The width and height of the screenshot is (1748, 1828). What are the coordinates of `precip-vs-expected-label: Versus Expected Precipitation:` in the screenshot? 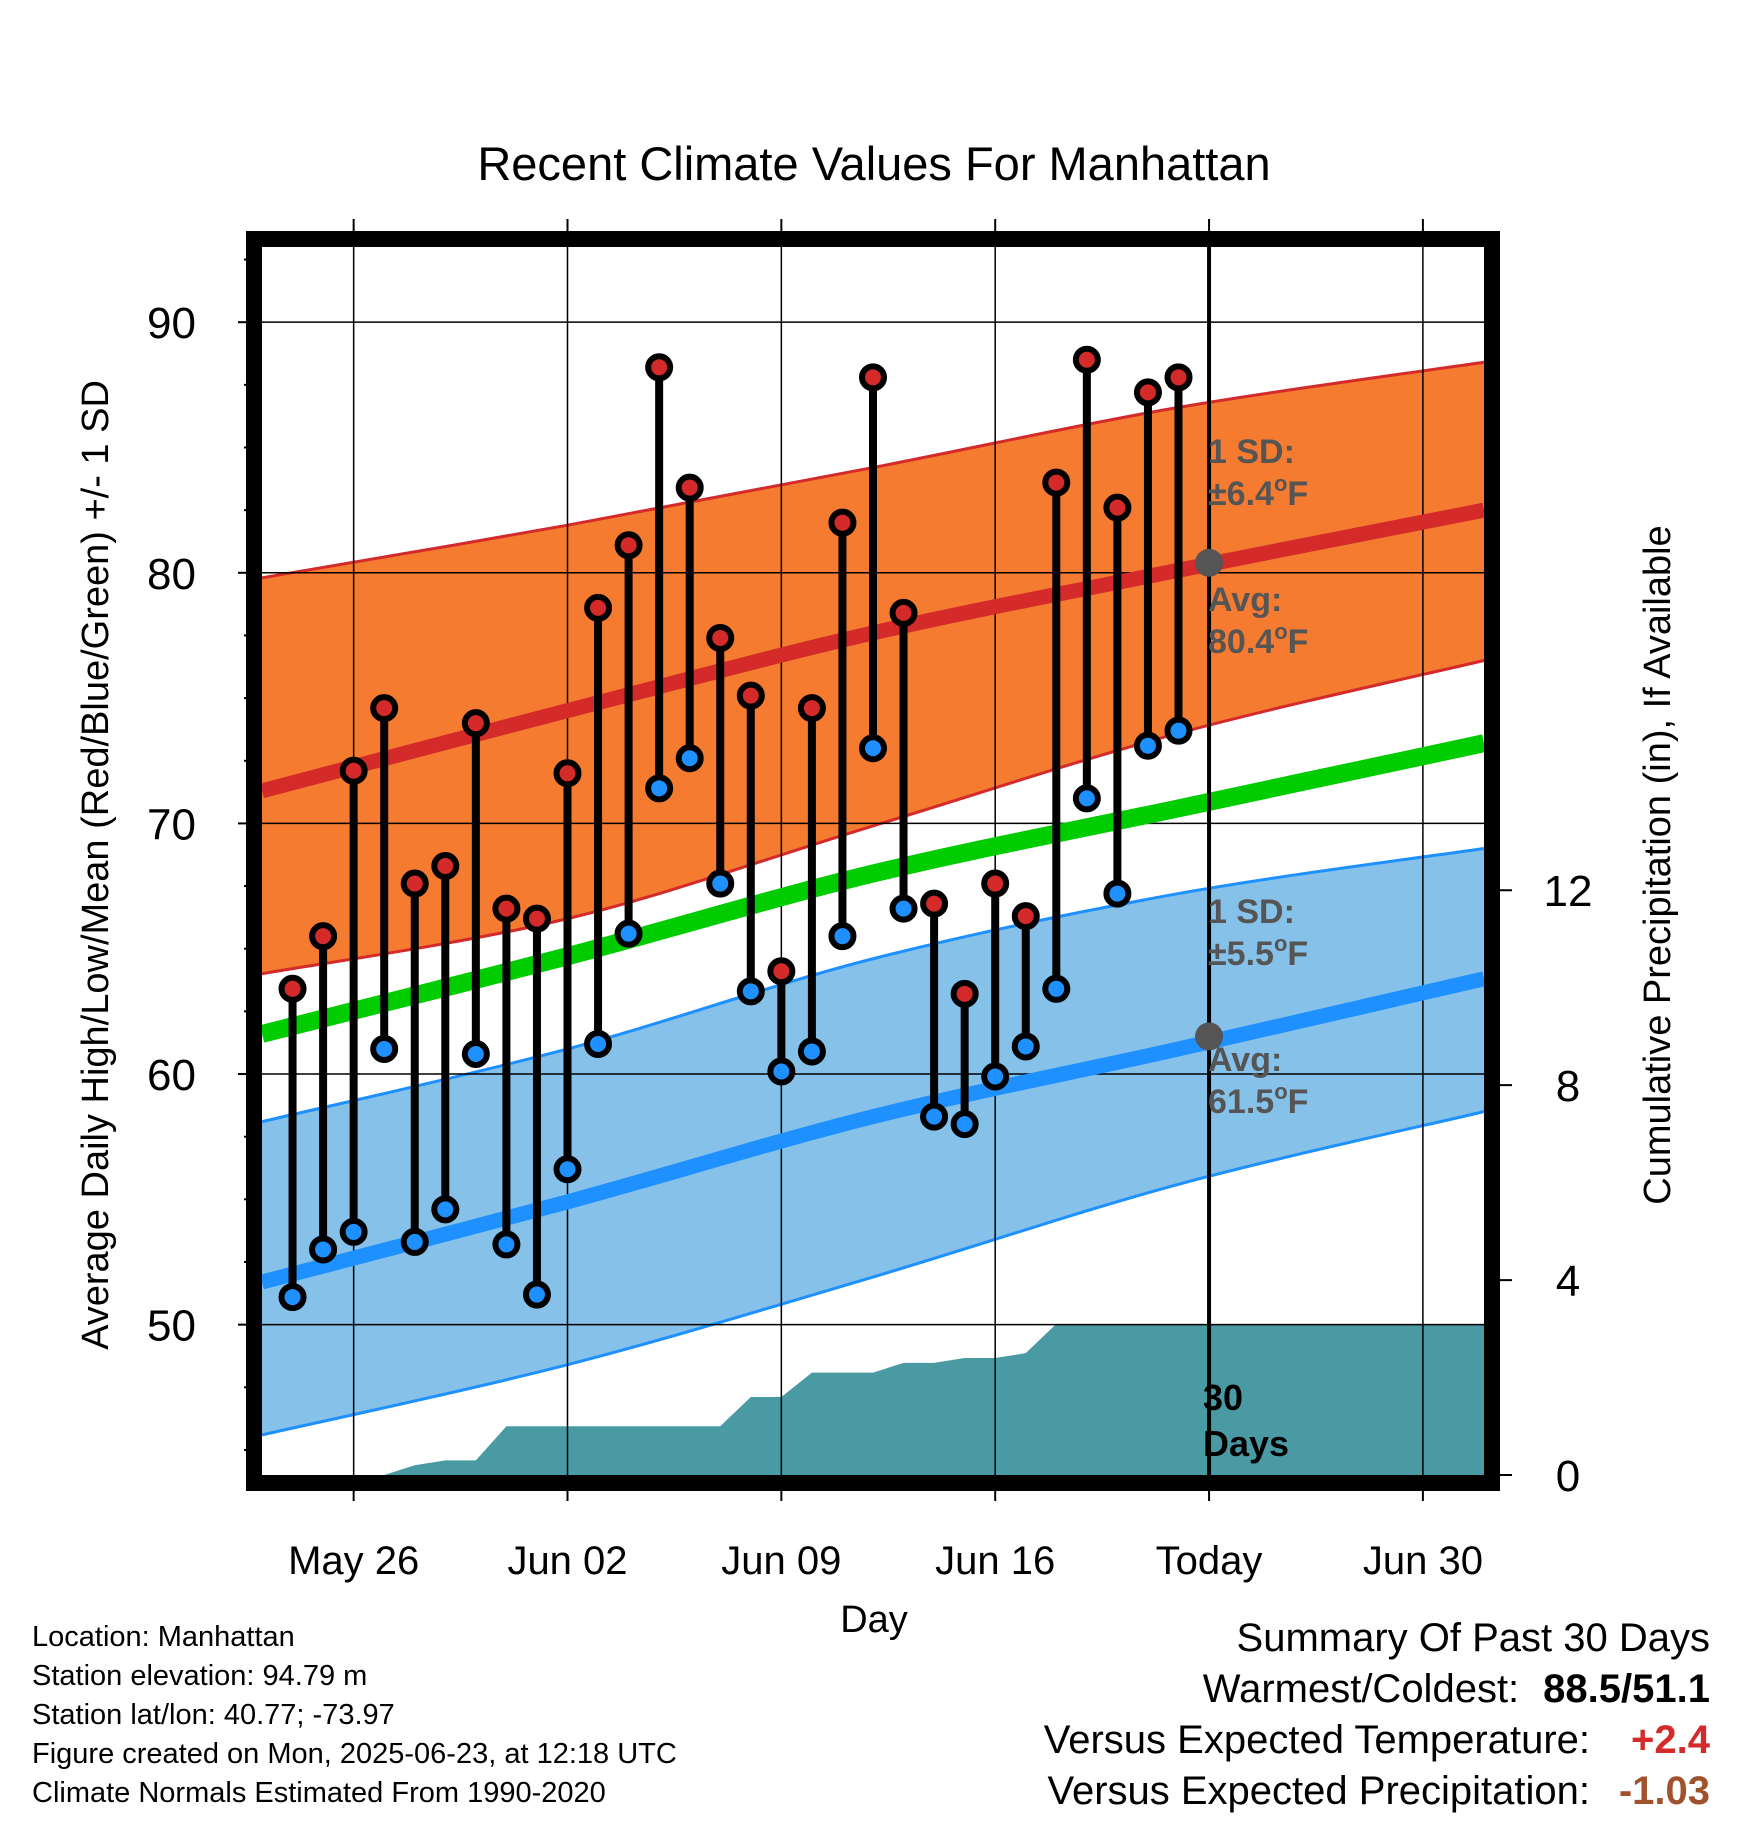 It's located at (1318, 1791).